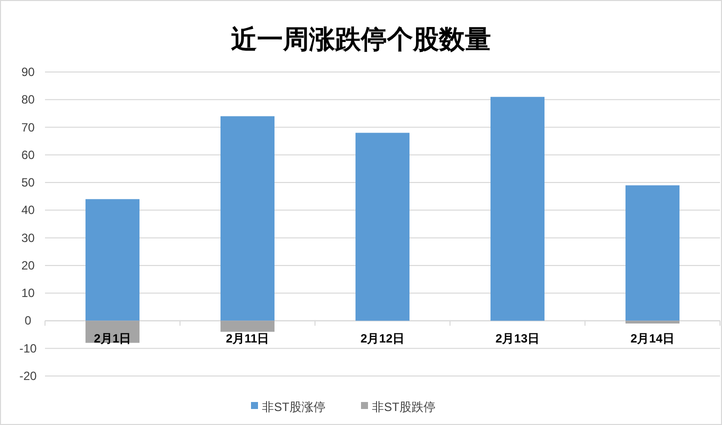 Image resolution: width=722 pixels, height=425 pixels. I want to click on y-tick-label: 10, so click(28, 293).